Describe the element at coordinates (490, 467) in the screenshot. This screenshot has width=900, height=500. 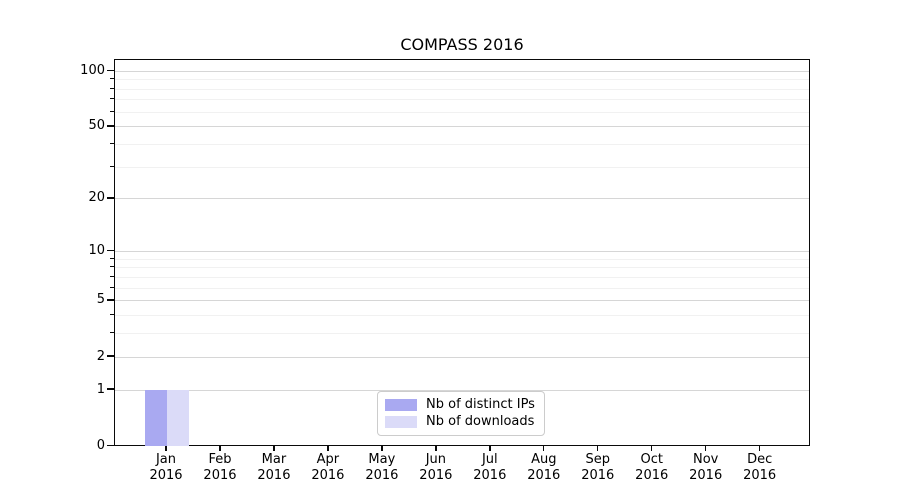
I see `x-tick-label-jul: Jul 2016` at that location.